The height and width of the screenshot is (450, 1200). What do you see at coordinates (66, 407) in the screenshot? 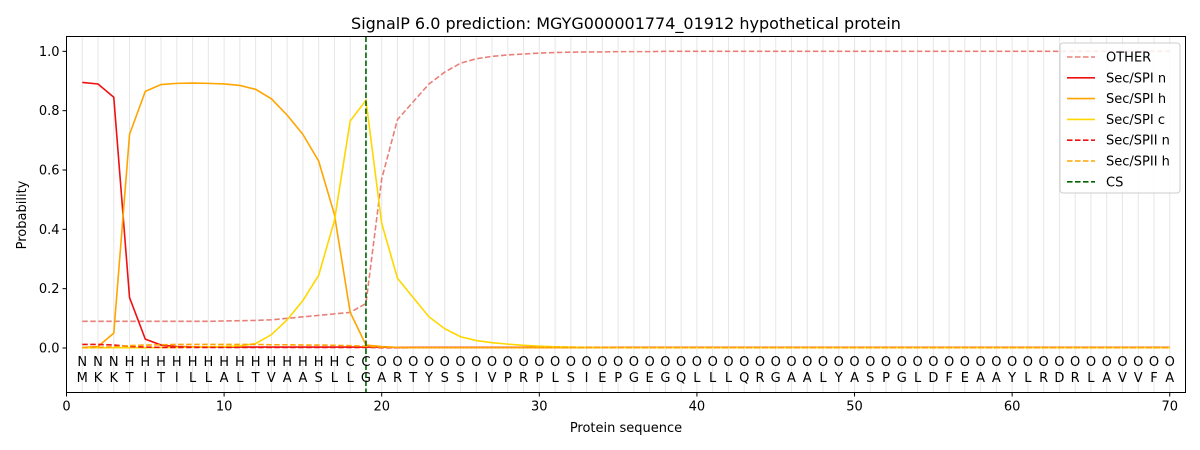
I see `x-tick-label: 0` at bounding box center [66, 407].